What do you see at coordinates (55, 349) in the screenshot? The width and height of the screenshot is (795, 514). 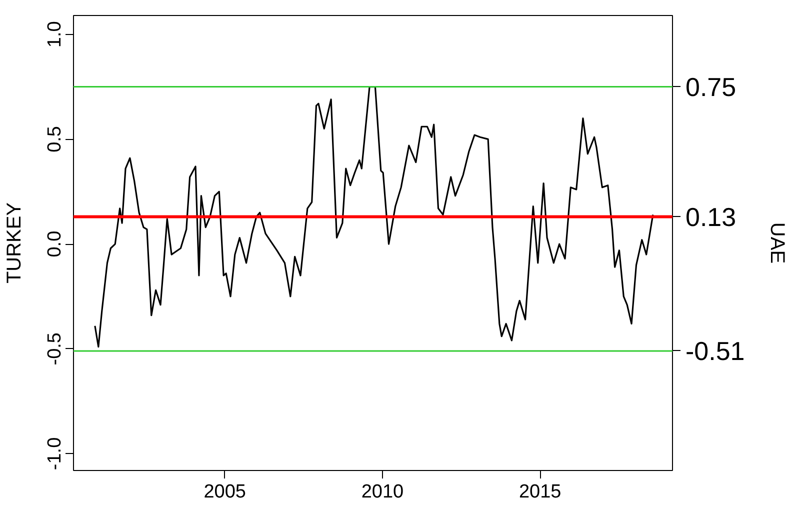 I see `y-tick-label: -0.5` at bounding box center [55, 349].